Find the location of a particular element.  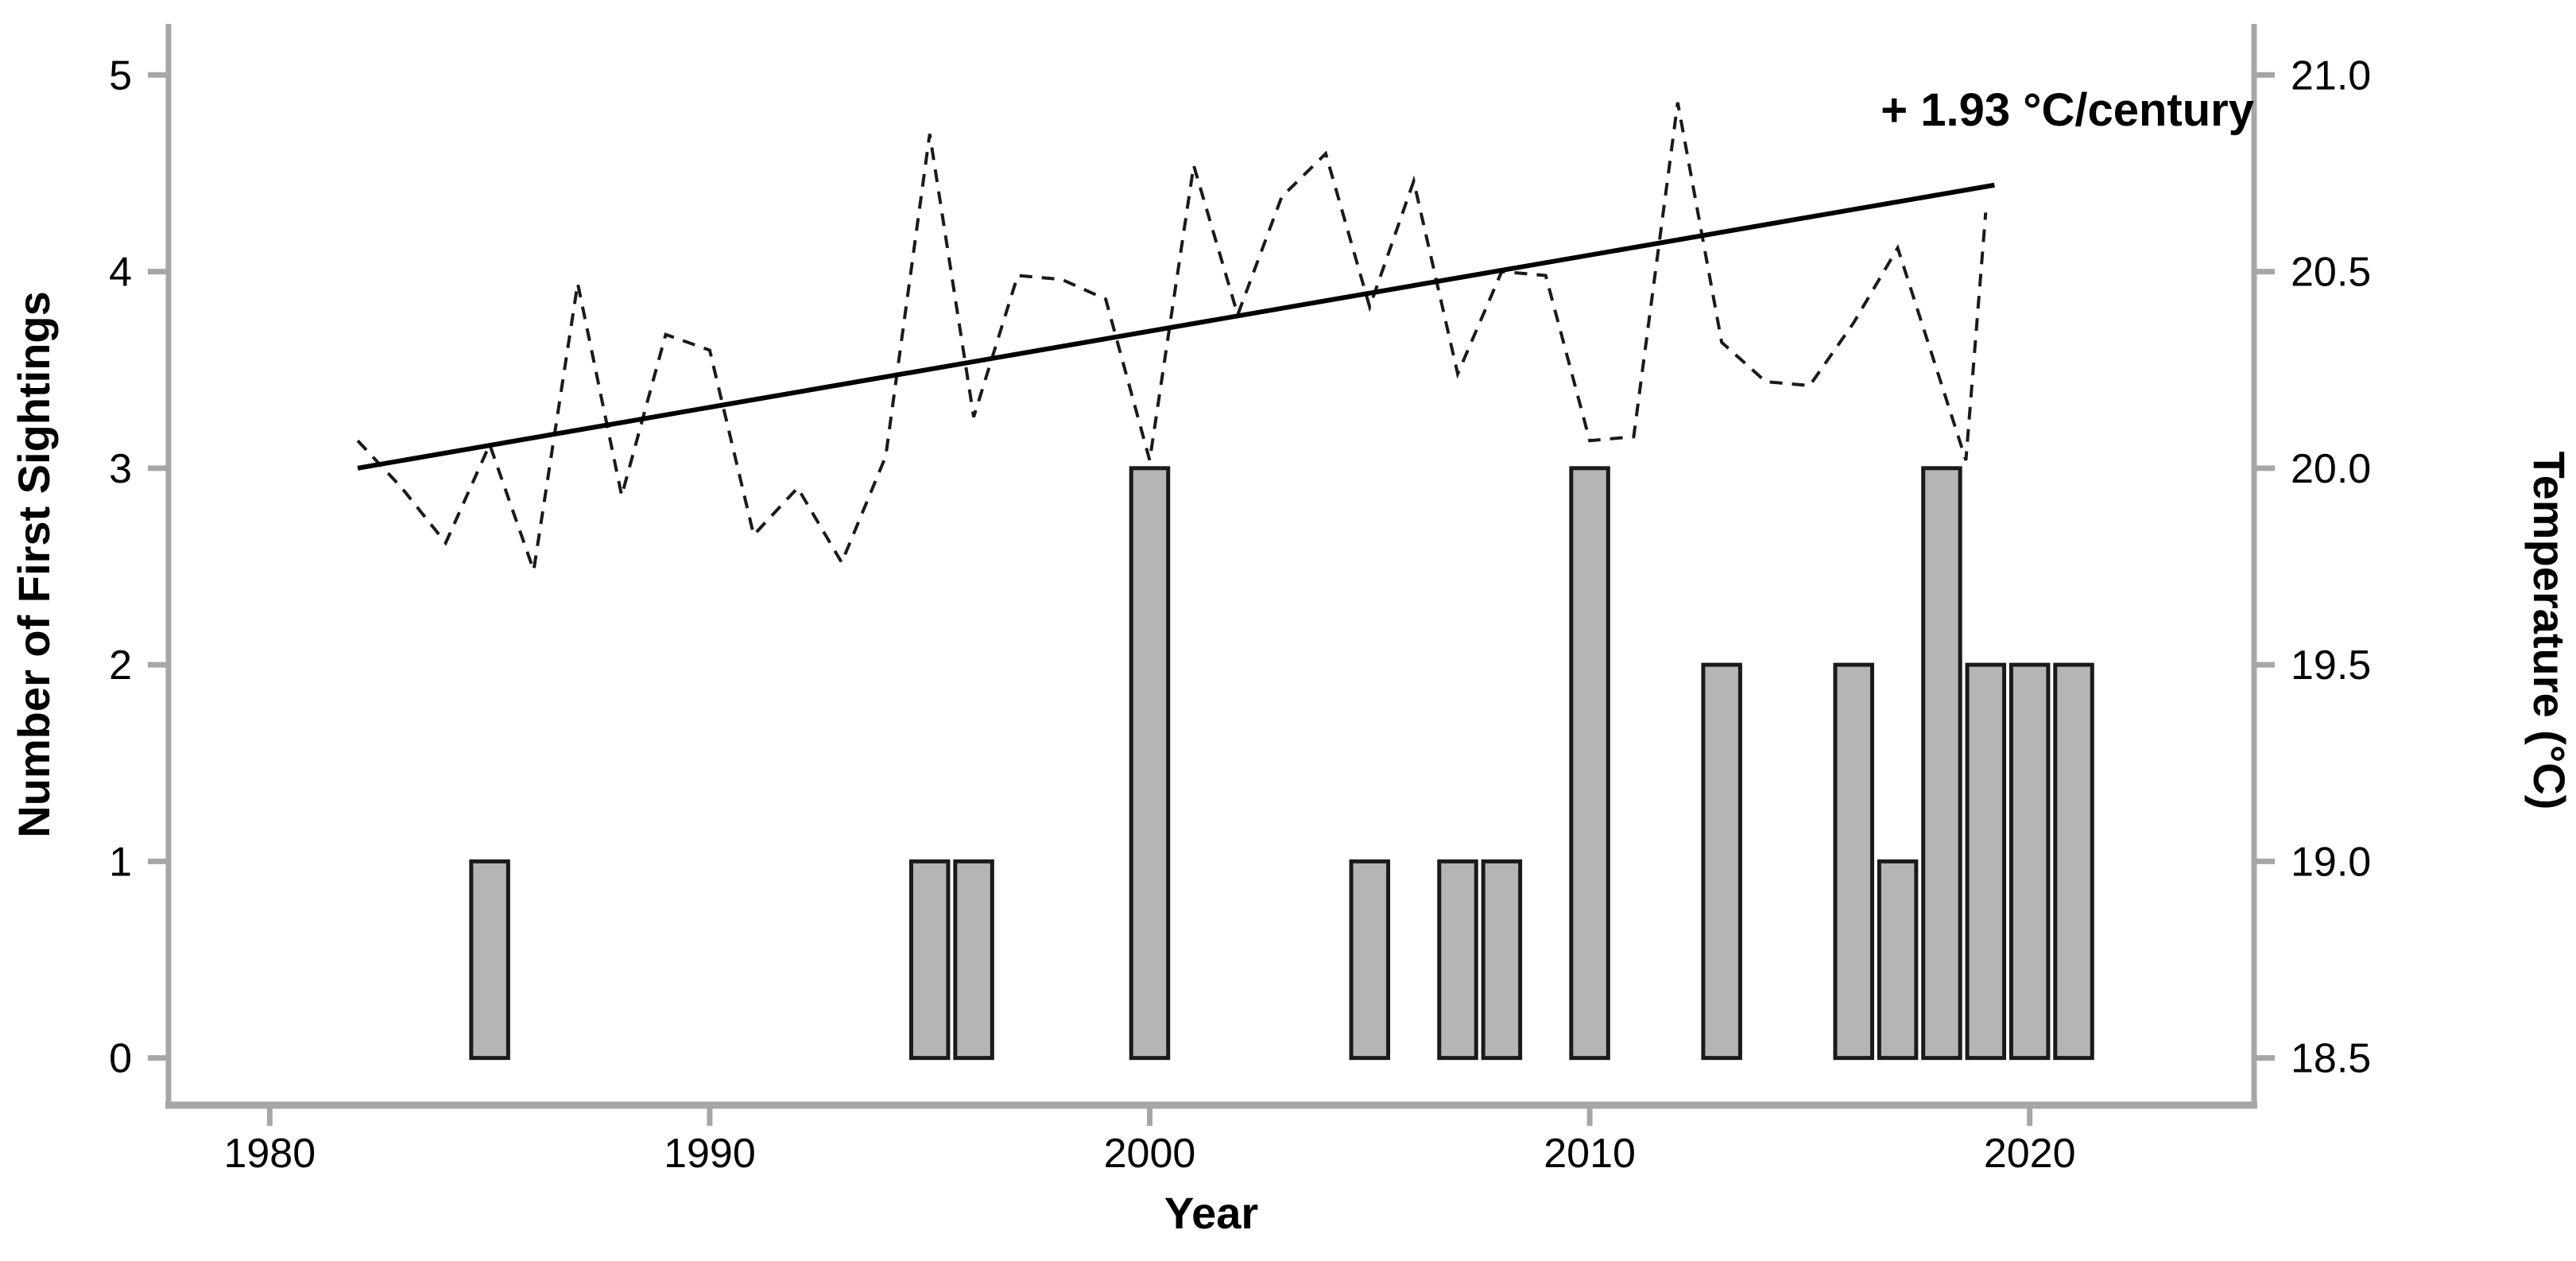

right-y-tick-label: 20.5 is located at coordinates (2331, 273).